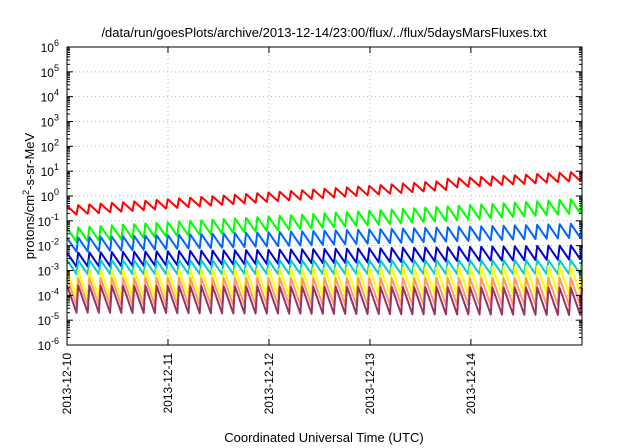 The height and width of the screenshot is (448, 640). What do you see at coordinates (50, 46) in the screenshot?
I see `y-tick-label: 10⁶` at bounding box center [50, 46].